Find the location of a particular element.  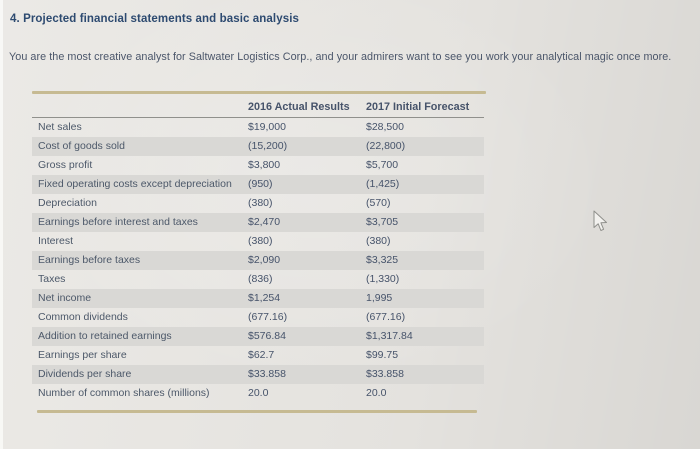

value-2017: (380) is located at coordinates (378, 241).